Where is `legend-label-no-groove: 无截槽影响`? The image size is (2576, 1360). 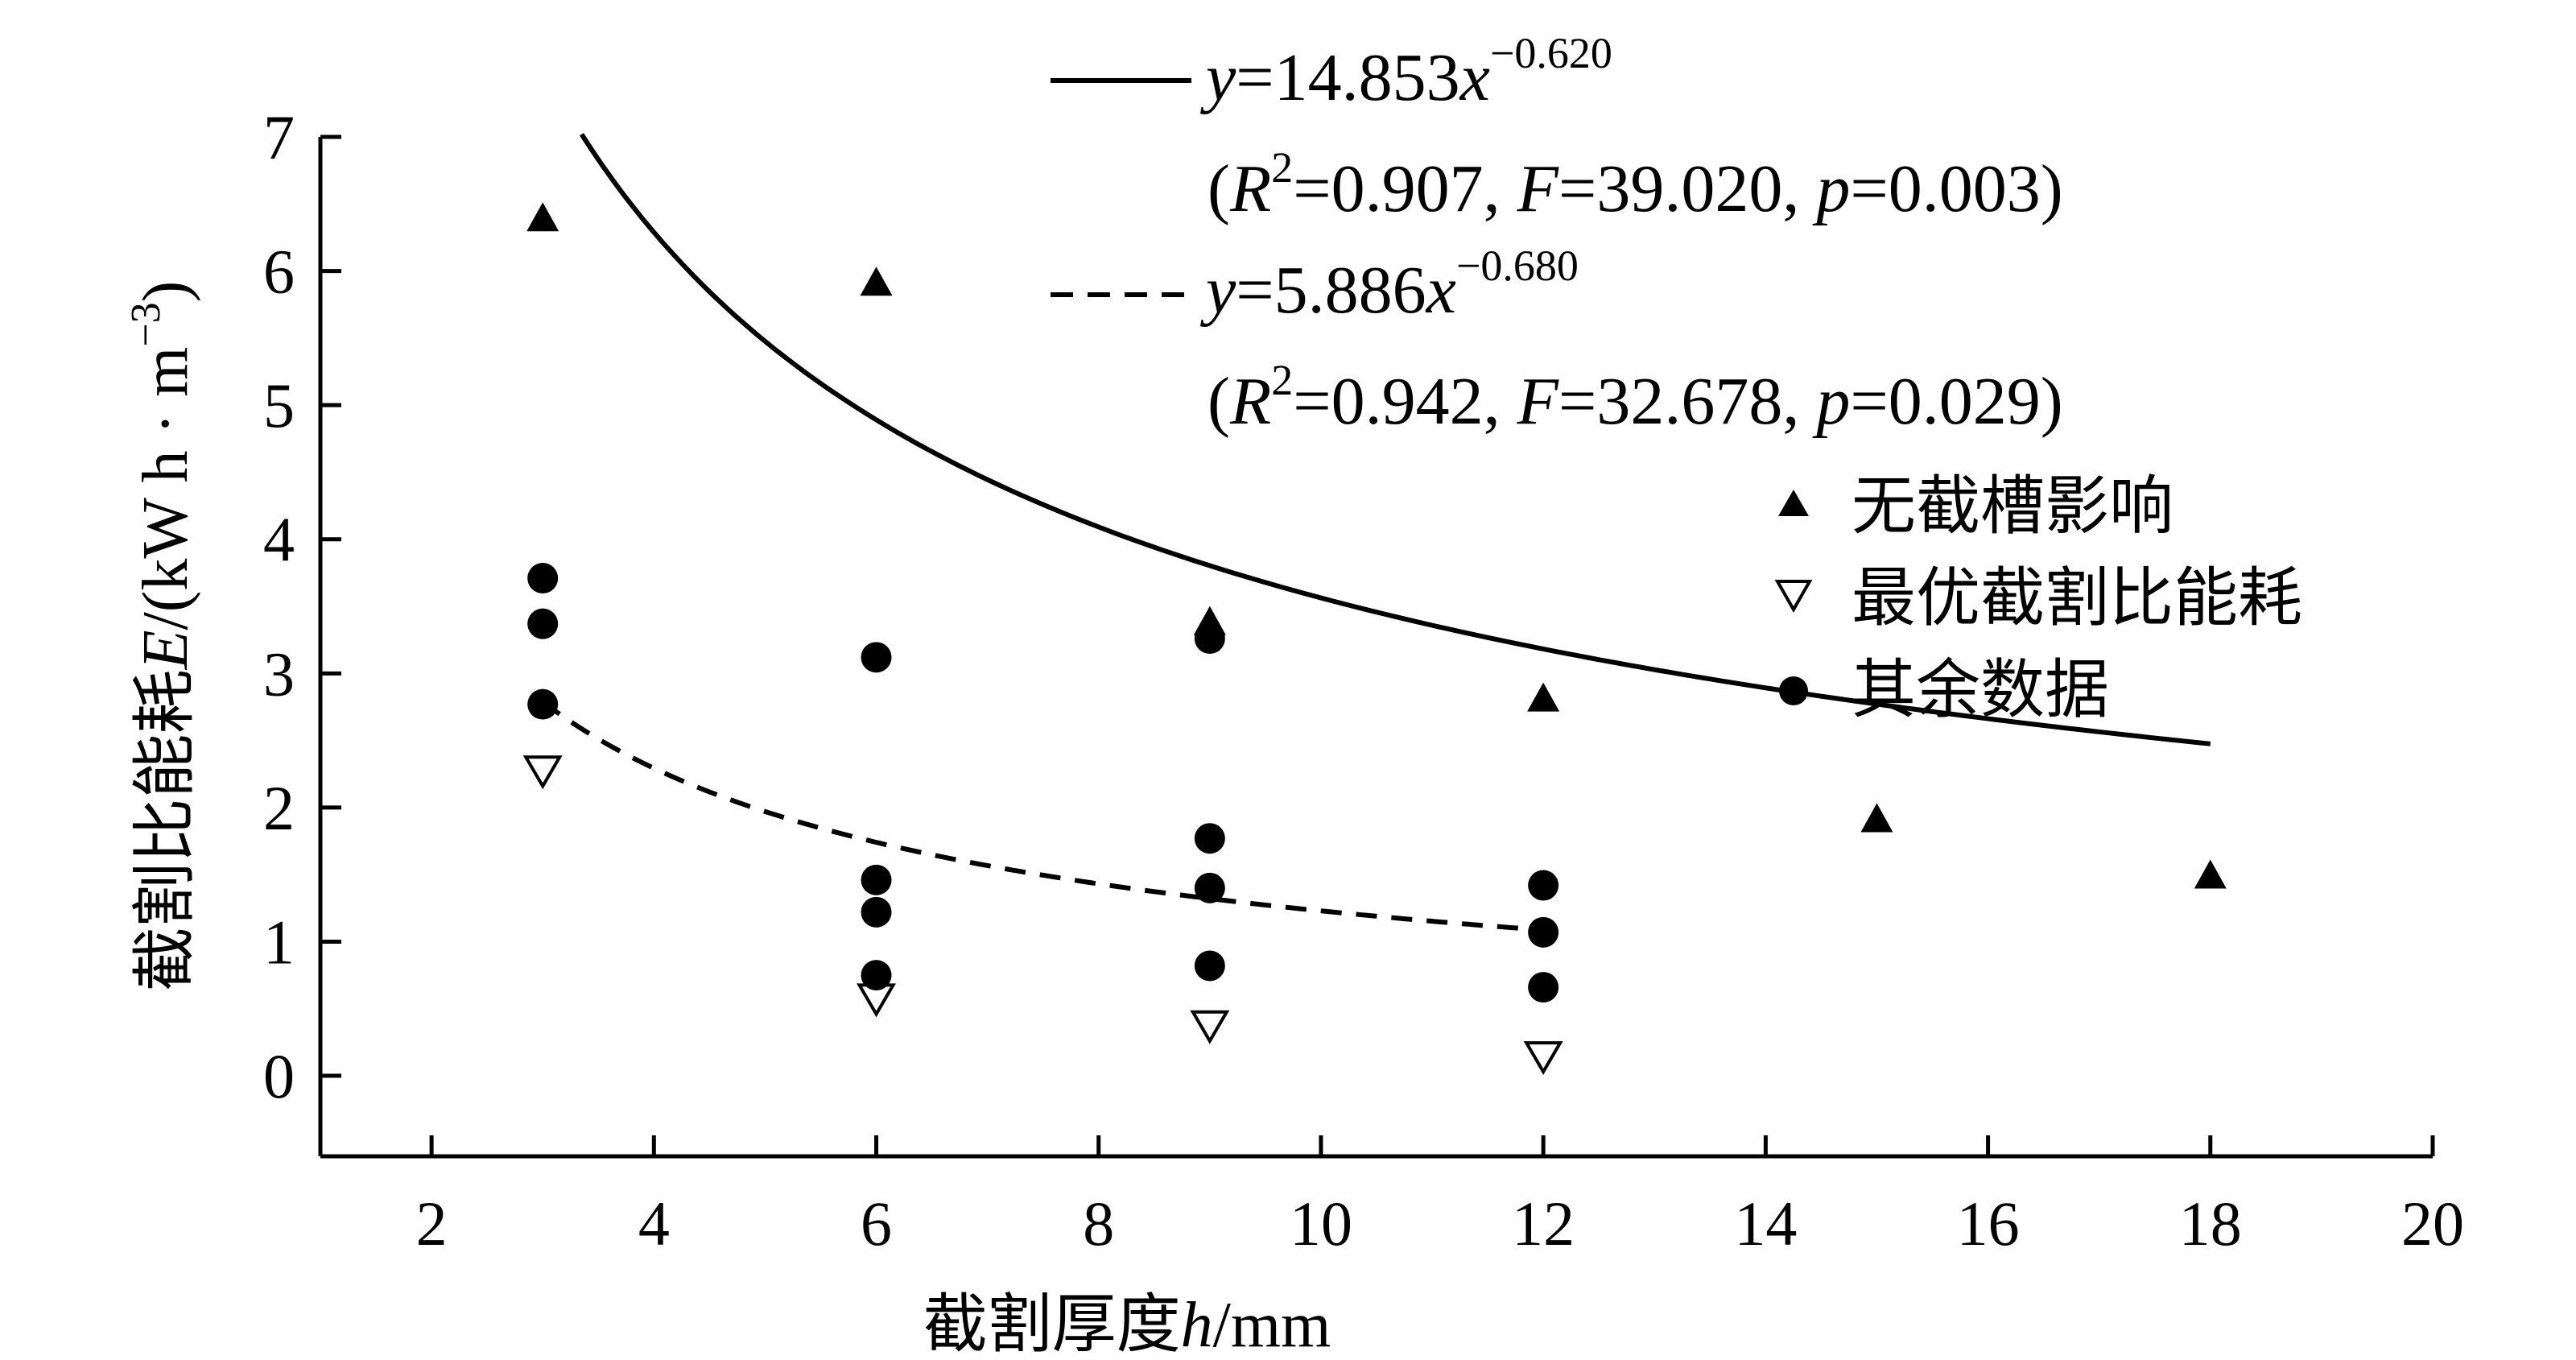 legend-label-no-groove: 无截槽影响 is located at coordinates (2013, 506).